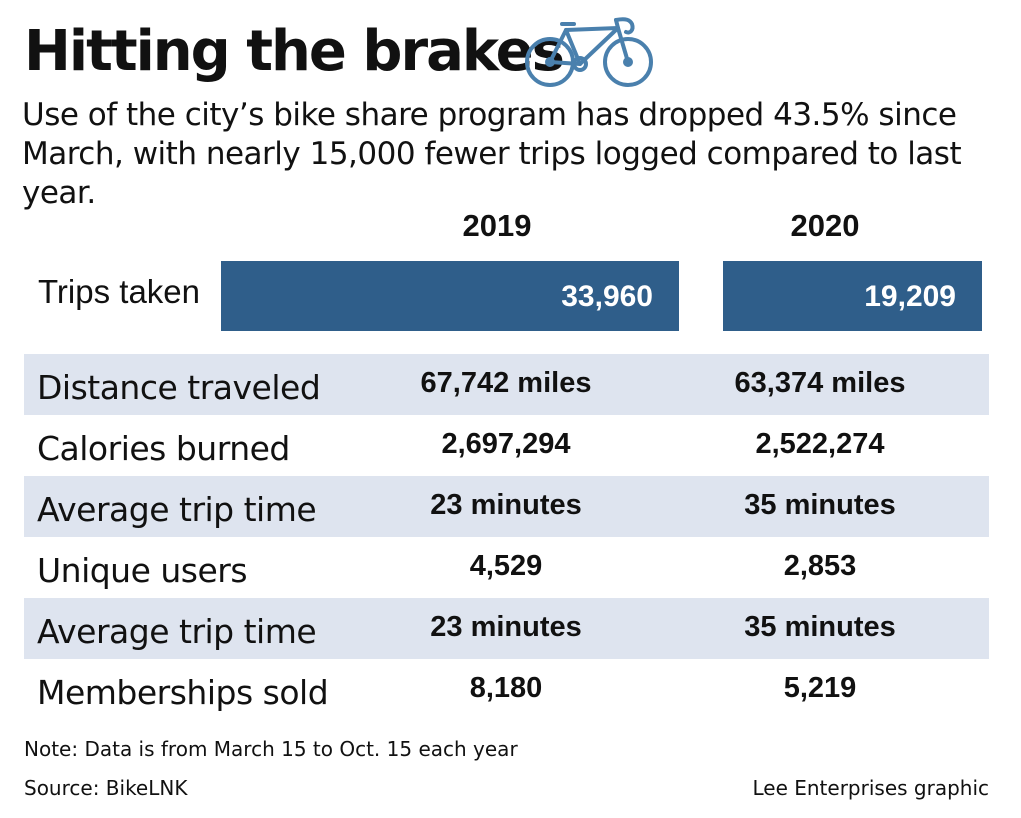 This screenshot has width=1021, height=818. Describe the element at coordinates (607, 296) in the screenshot. I see `bar-2019-value-label: 33,960` at that location.